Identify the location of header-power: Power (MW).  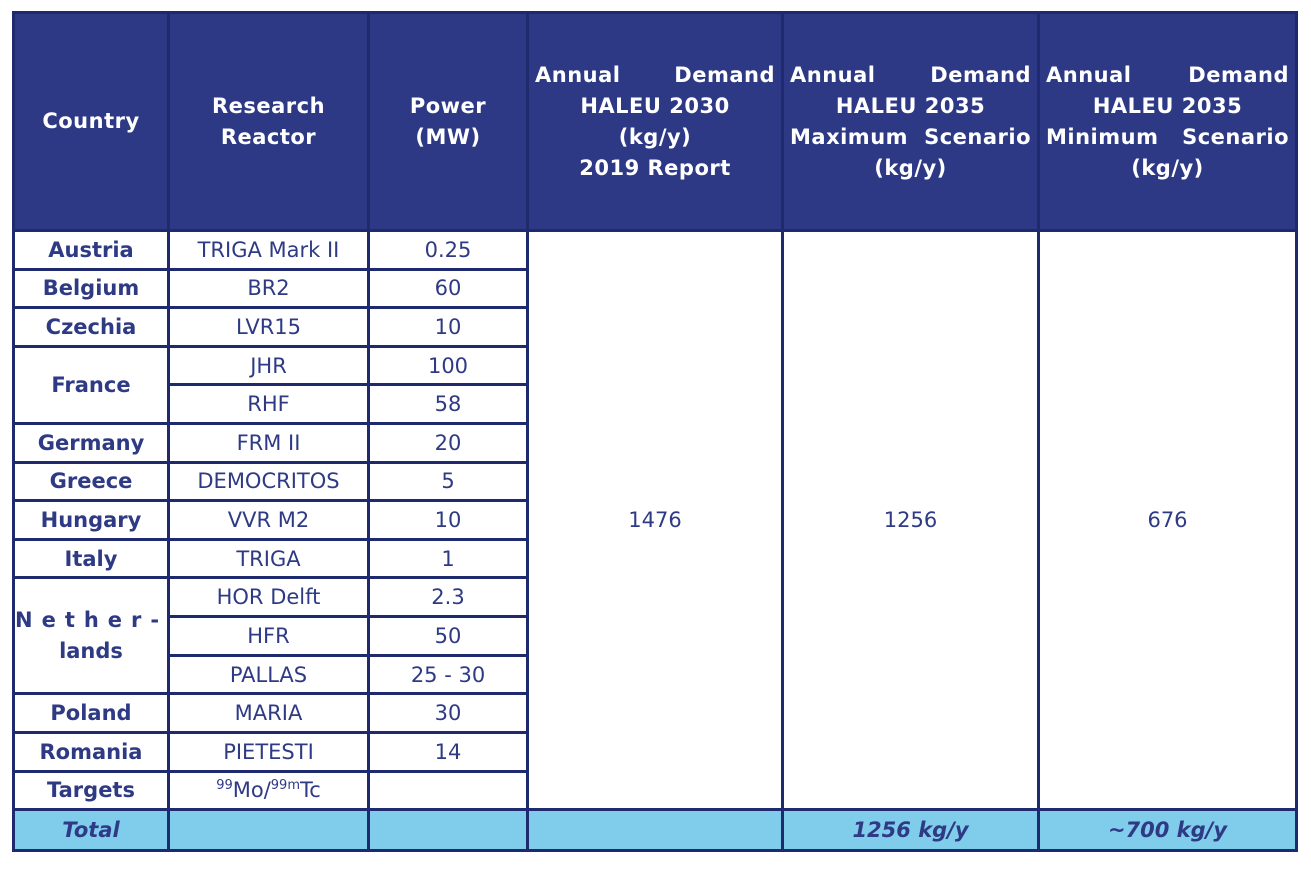
(448, 121).